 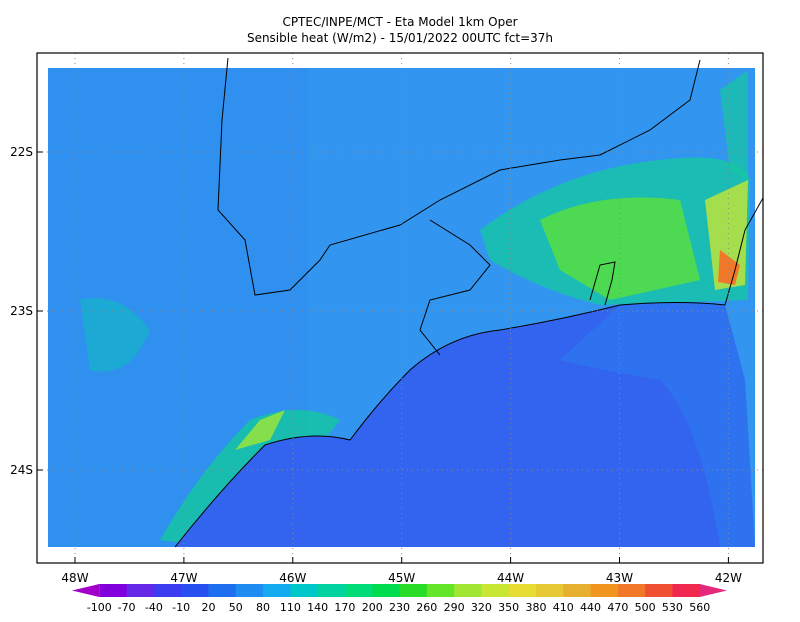 What do you see at coordinates (317, 607) in the screenshot?
I see `colorbar-label: 140` at bounding box center [317, 607].